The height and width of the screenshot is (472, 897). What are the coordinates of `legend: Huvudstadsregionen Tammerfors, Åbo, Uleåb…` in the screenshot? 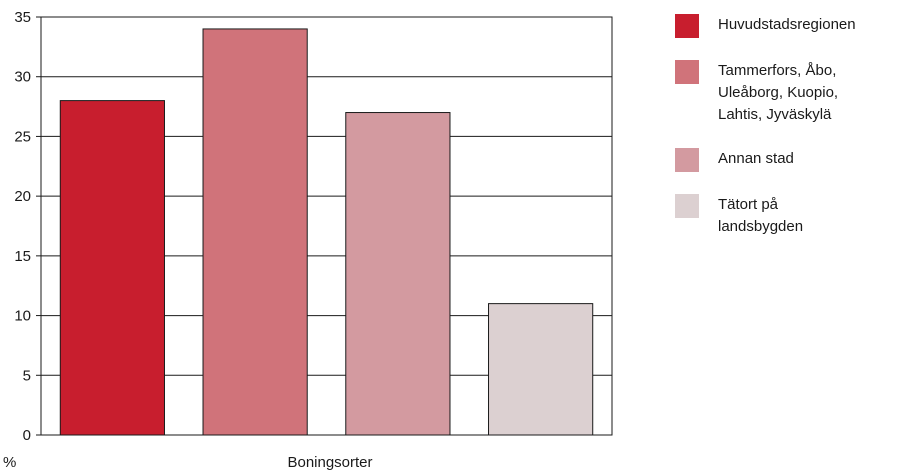 It's located at (785, 137).